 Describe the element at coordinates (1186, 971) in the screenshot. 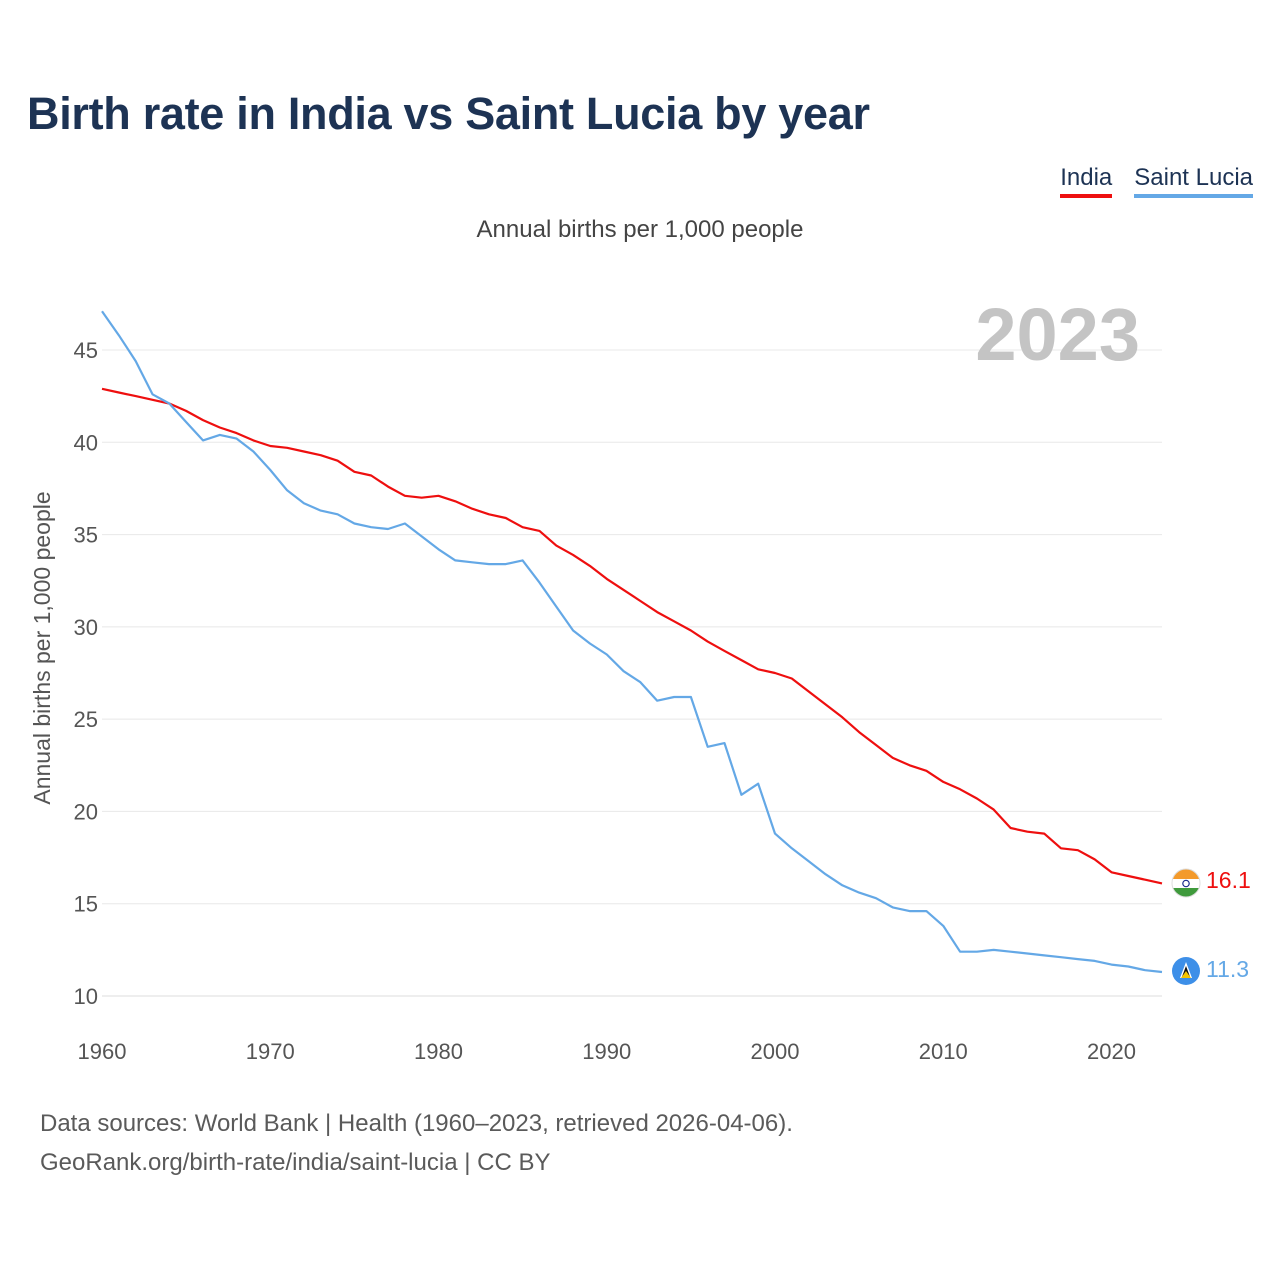

I see `saint-lucia-flag-icon` at that location.